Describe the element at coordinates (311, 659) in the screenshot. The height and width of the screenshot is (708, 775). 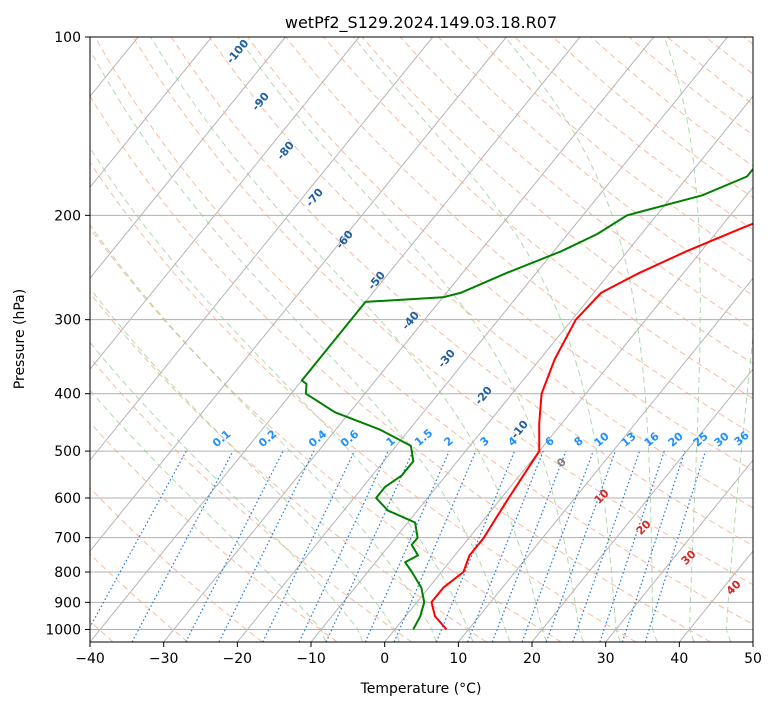
I see `x-tick-label: −10` at that location.